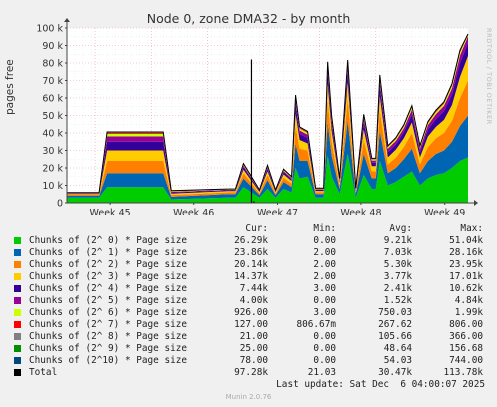 The height and width of the screenshot is (407, 497). What do you see at coordinates (397, 348) in the screenshot?
I see `legend-avg: 48.64` at bounding box center [397, 348].